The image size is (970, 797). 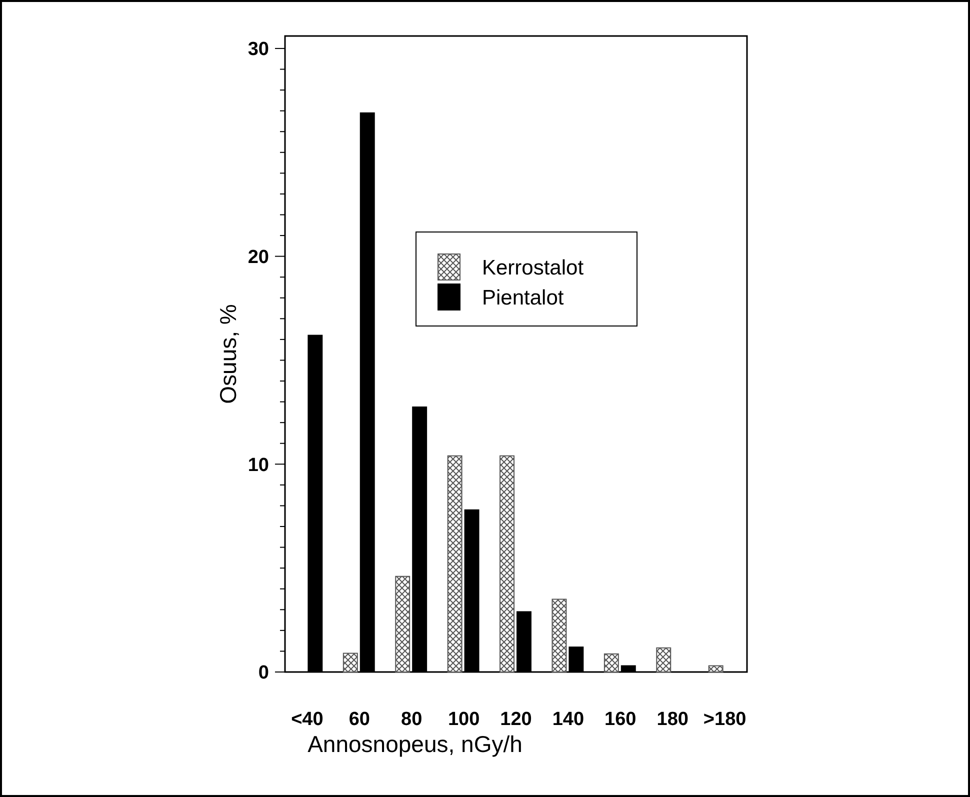 What do you see at coordinates (672, 719) in the screenshot?
I see `x-tick-label: 180` at bounding box center [672, 719].